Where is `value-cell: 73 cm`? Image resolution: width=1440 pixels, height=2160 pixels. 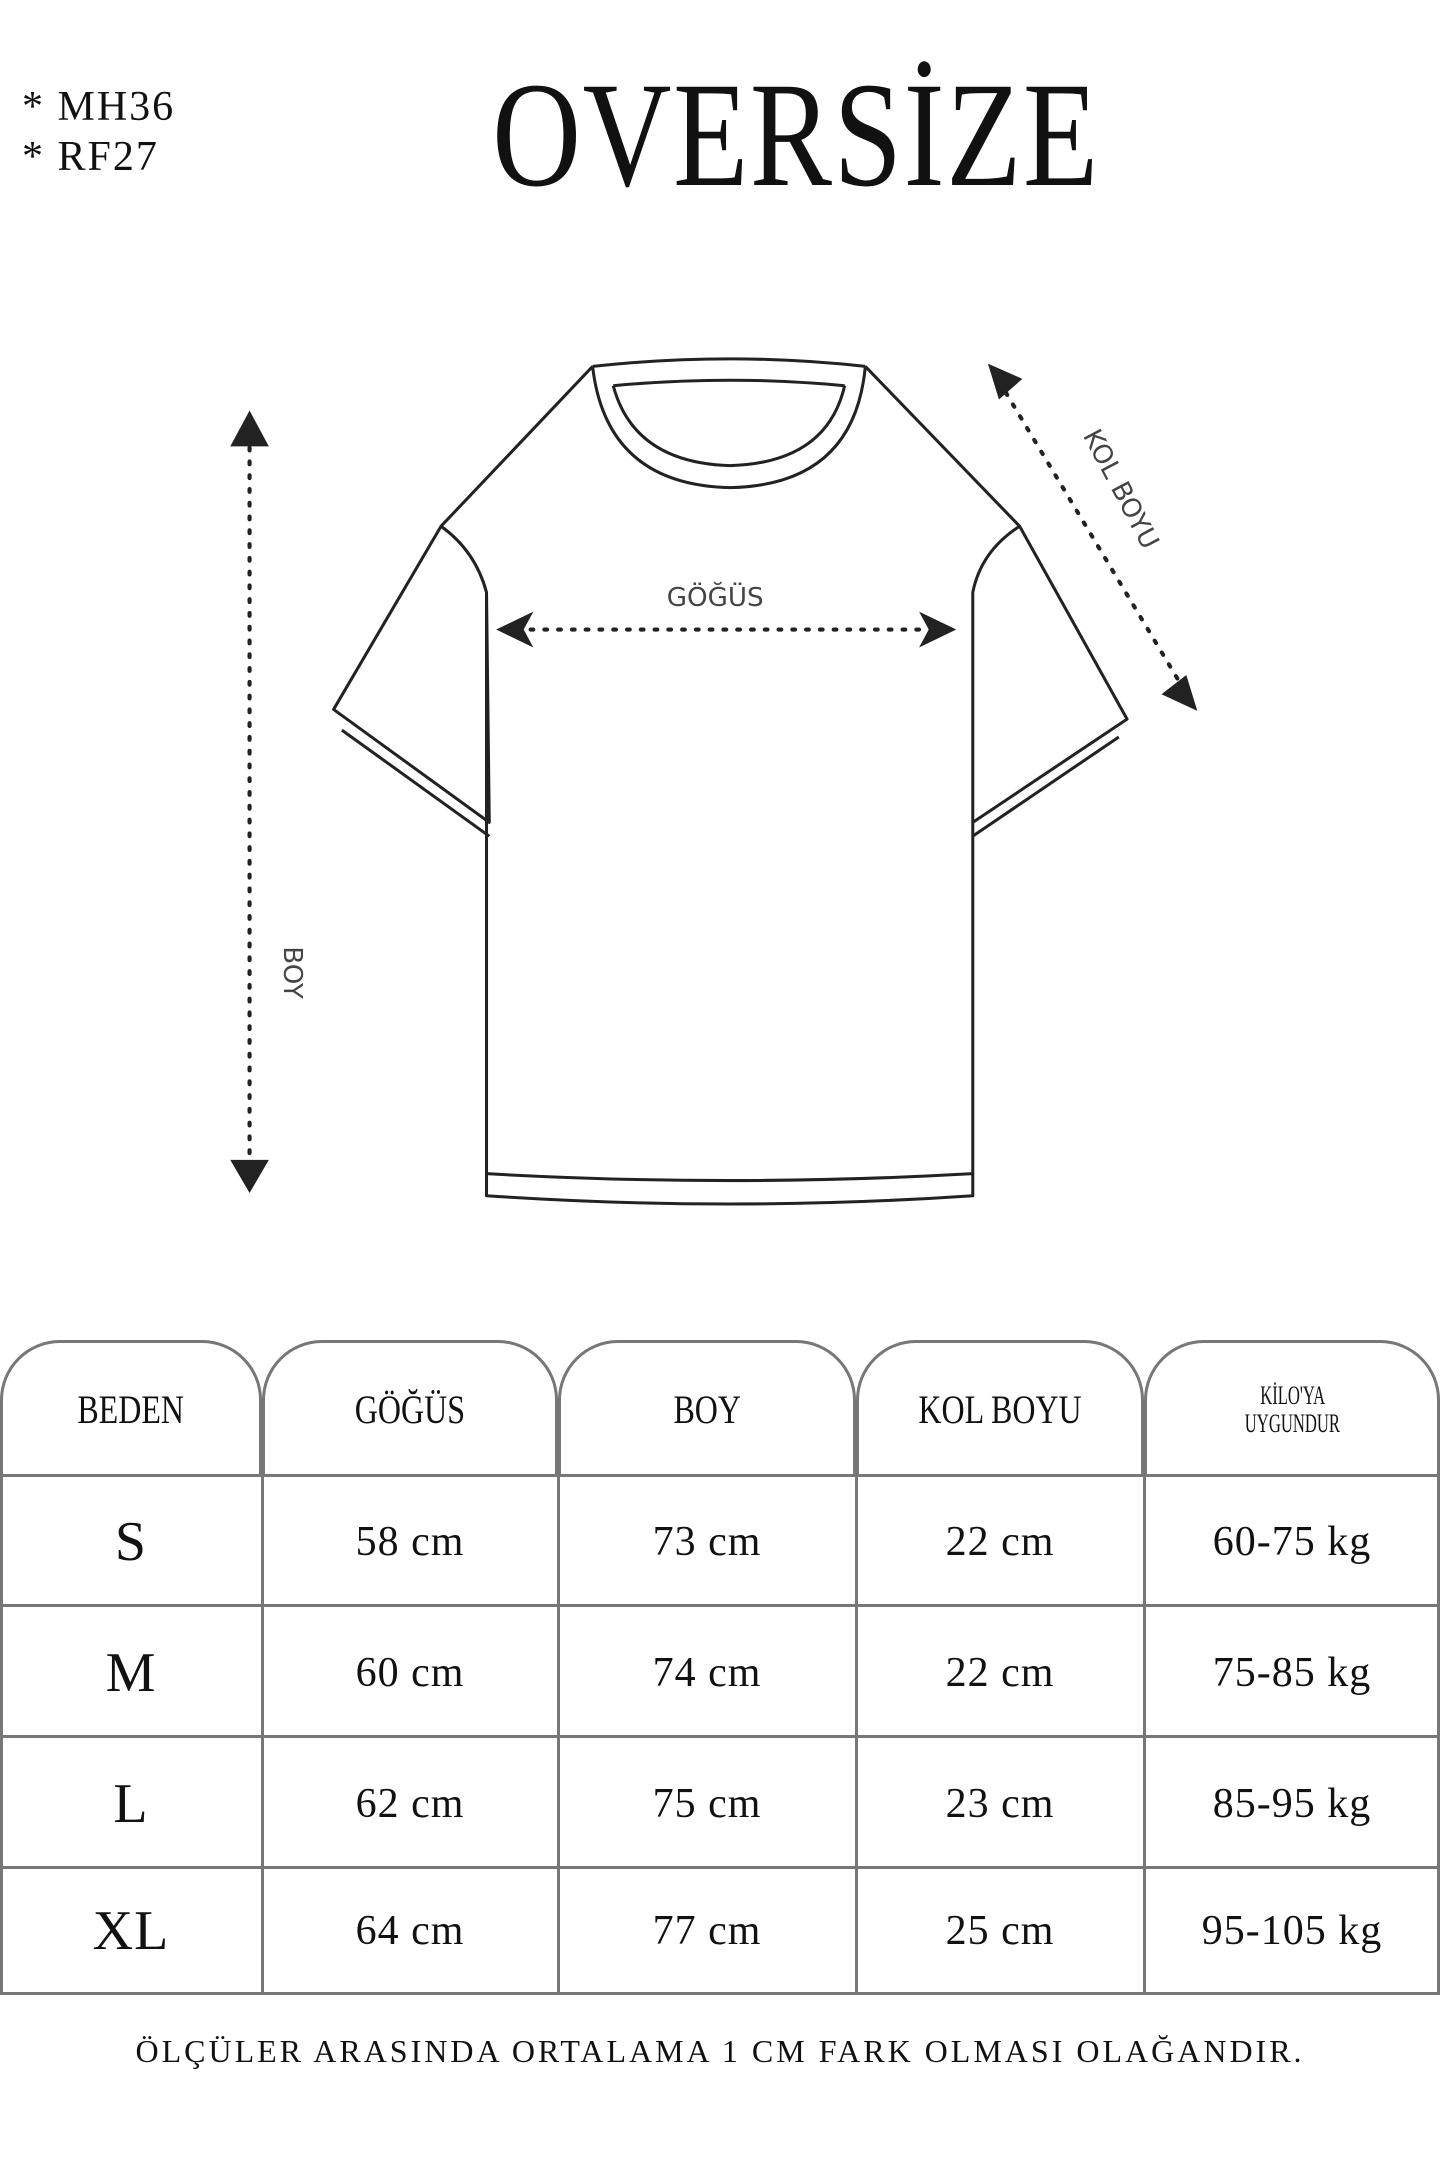
value-cell: 73 cm is located at coordinates (707, 1542).